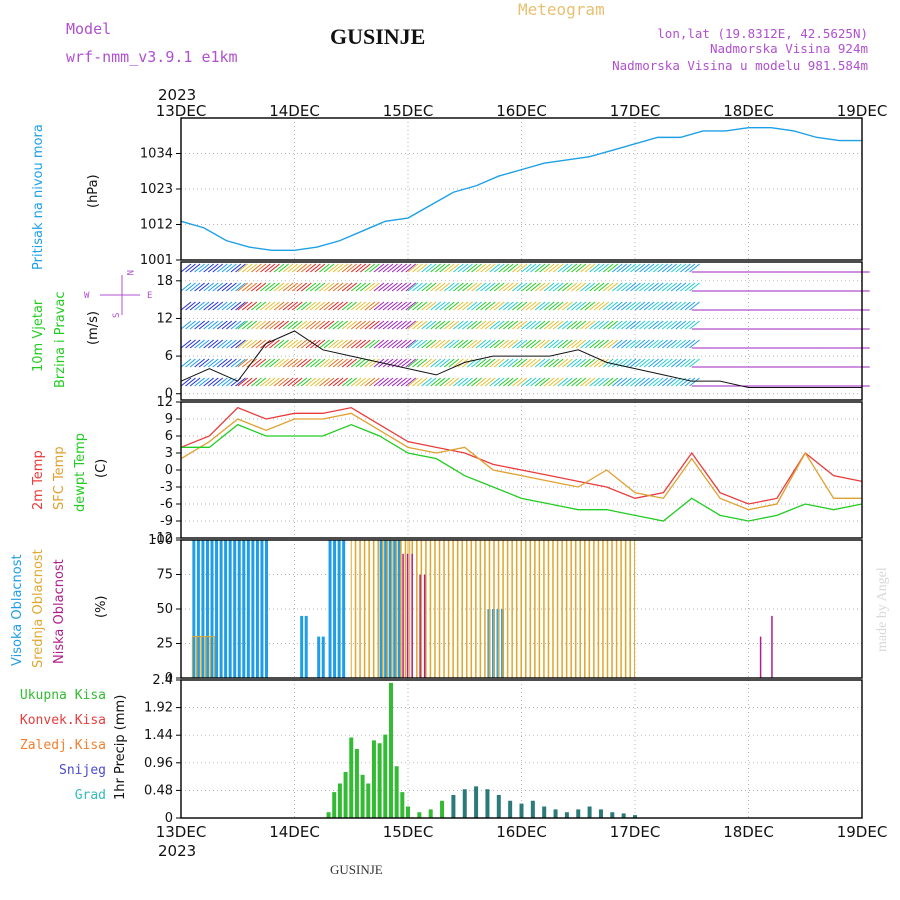 The height and width of the screenshot is (900, 900). What do you see at coordinates (362, 796) in the screenshot?
I see `precip-bar` at bounding box center [362, 796].